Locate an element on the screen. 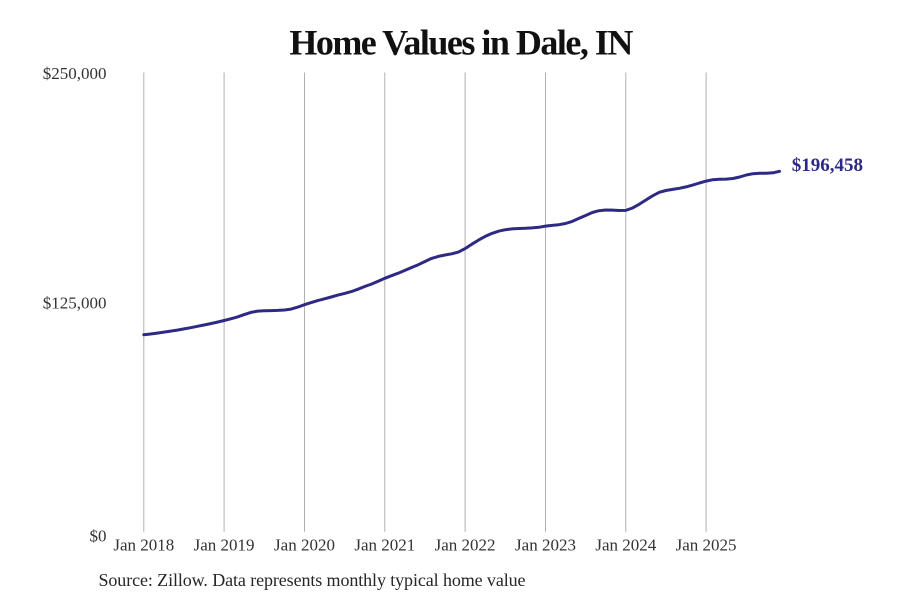  svg-text: Home Values in Dale, IN is located at coordinates (461, 43).